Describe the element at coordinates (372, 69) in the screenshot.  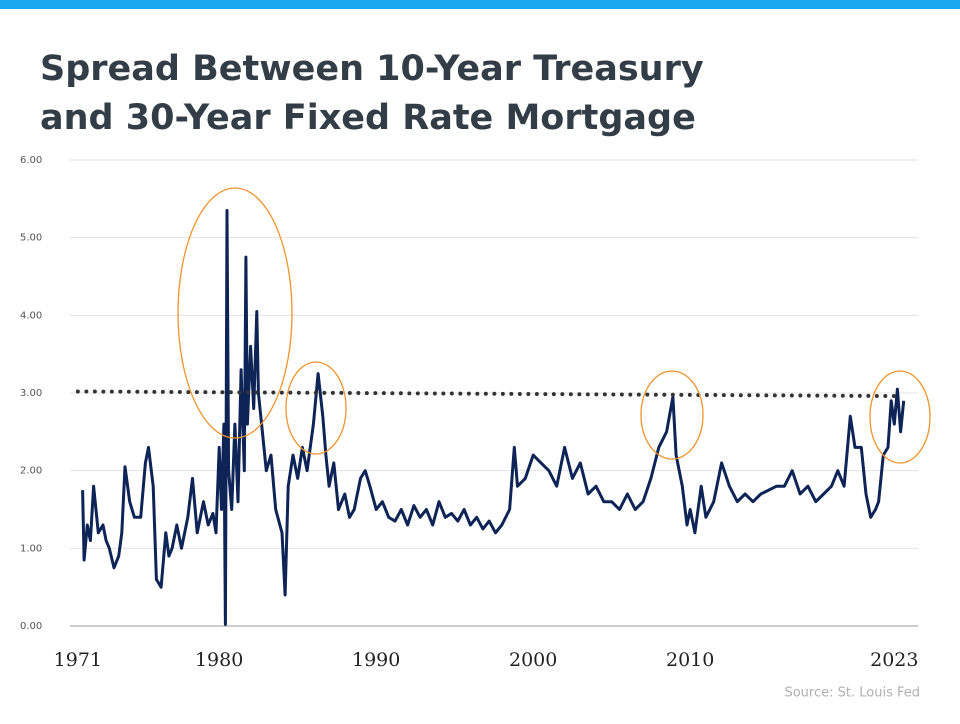
I see `chart-title: Spread Between 10-Year Treasury` at that location.